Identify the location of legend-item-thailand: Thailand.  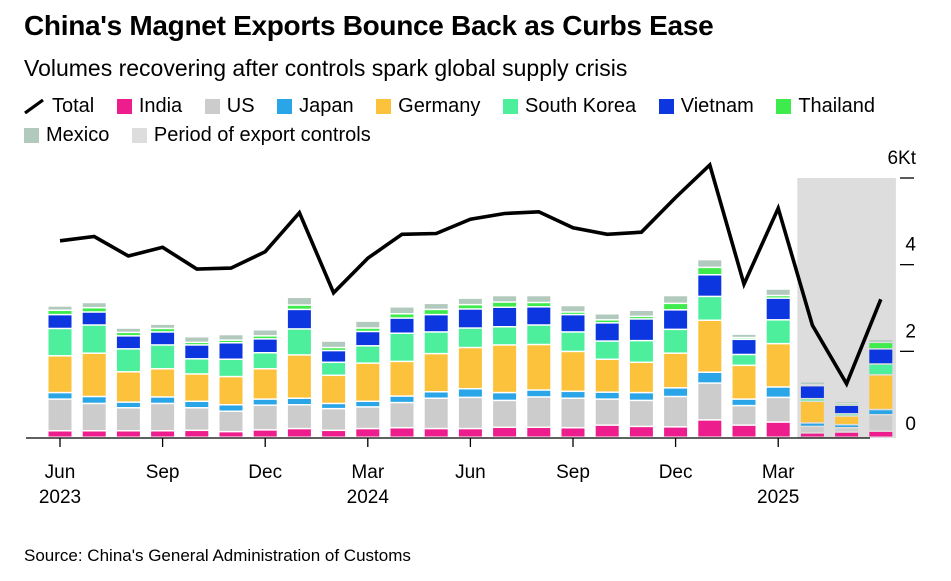
(825, 106).